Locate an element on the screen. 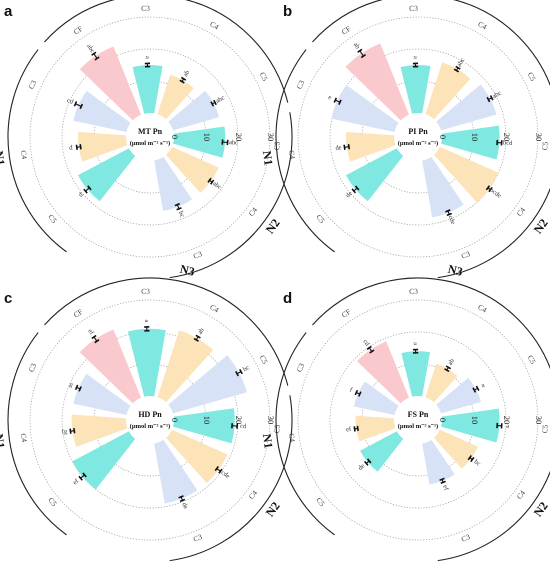  significance-letter: g is located at coordinates (71, 385).